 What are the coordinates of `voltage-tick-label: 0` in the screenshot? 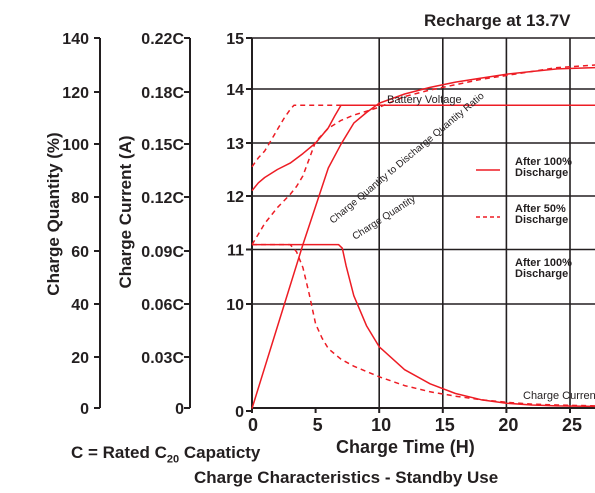 It's located at (239, 412).